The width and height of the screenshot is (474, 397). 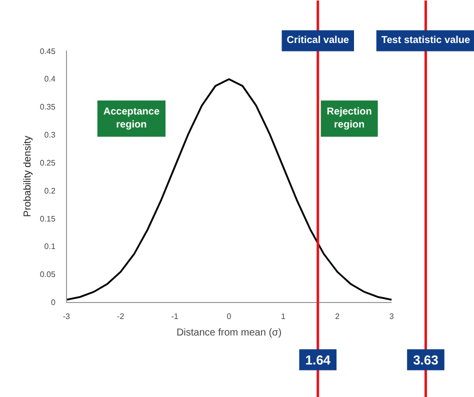 I want to click on x-axis-title: Distance from mean (σ), so click(x=229, y=333).